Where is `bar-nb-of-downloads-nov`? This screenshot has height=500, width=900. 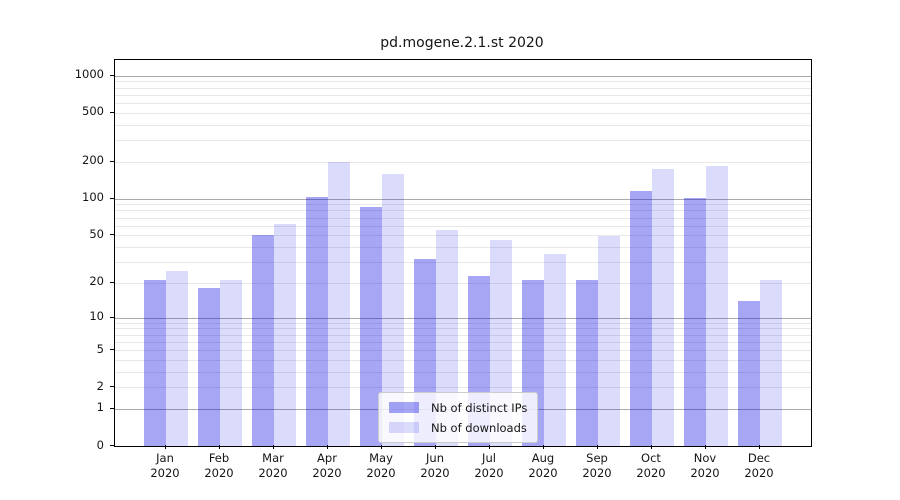 bar-nb-of-downloads-nov is located at coordinates (717, 305).